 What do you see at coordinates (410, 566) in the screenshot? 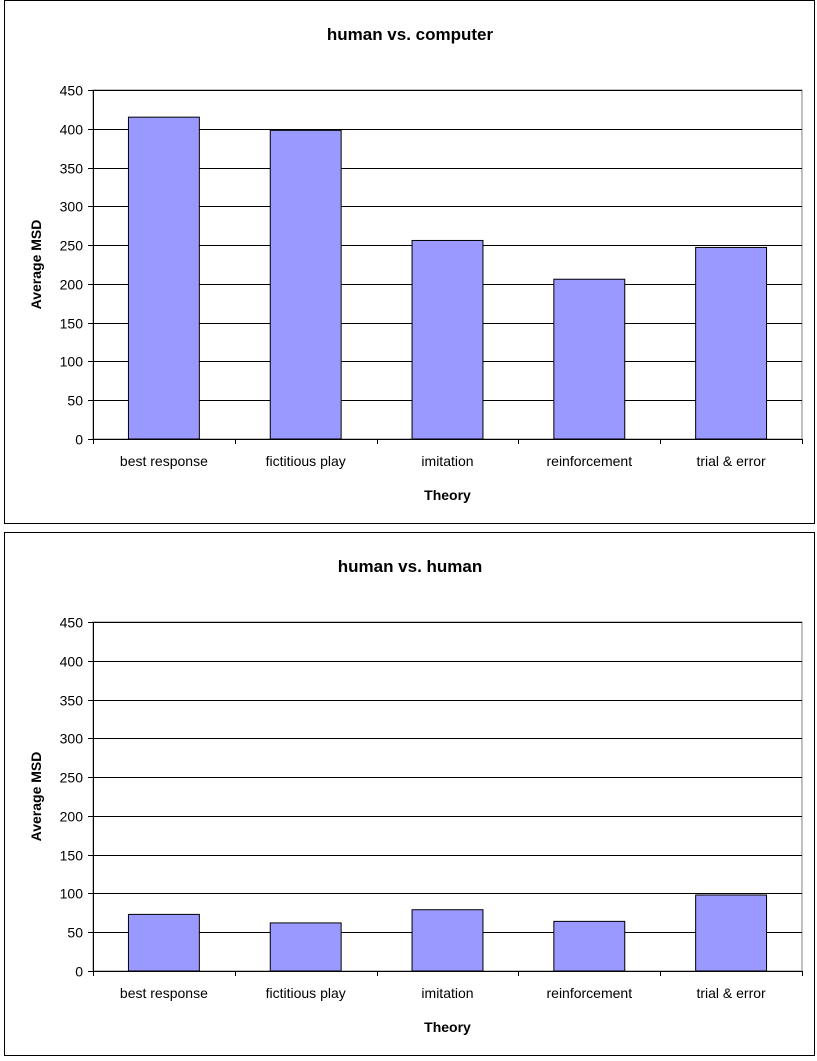
I see `chart-title: human vs. human` at bounding box center [410, 566].